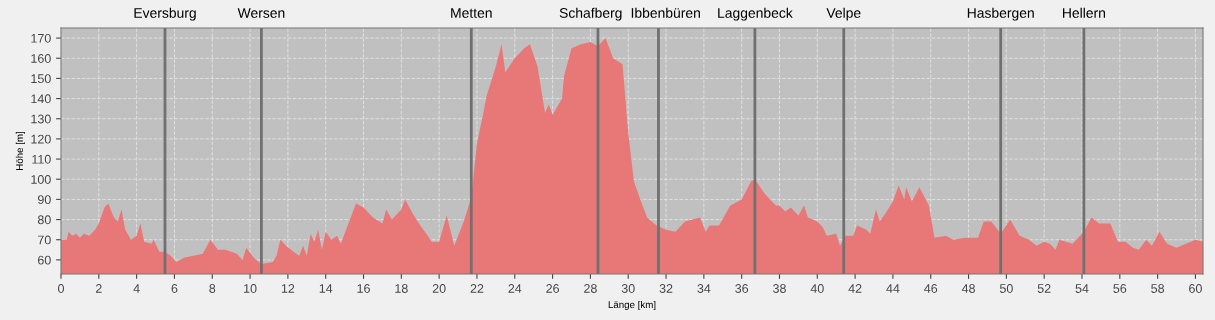 The width and height of the screenshot is (1215, 320). I want to click on x-tick-label: 42, so click(855, 288).